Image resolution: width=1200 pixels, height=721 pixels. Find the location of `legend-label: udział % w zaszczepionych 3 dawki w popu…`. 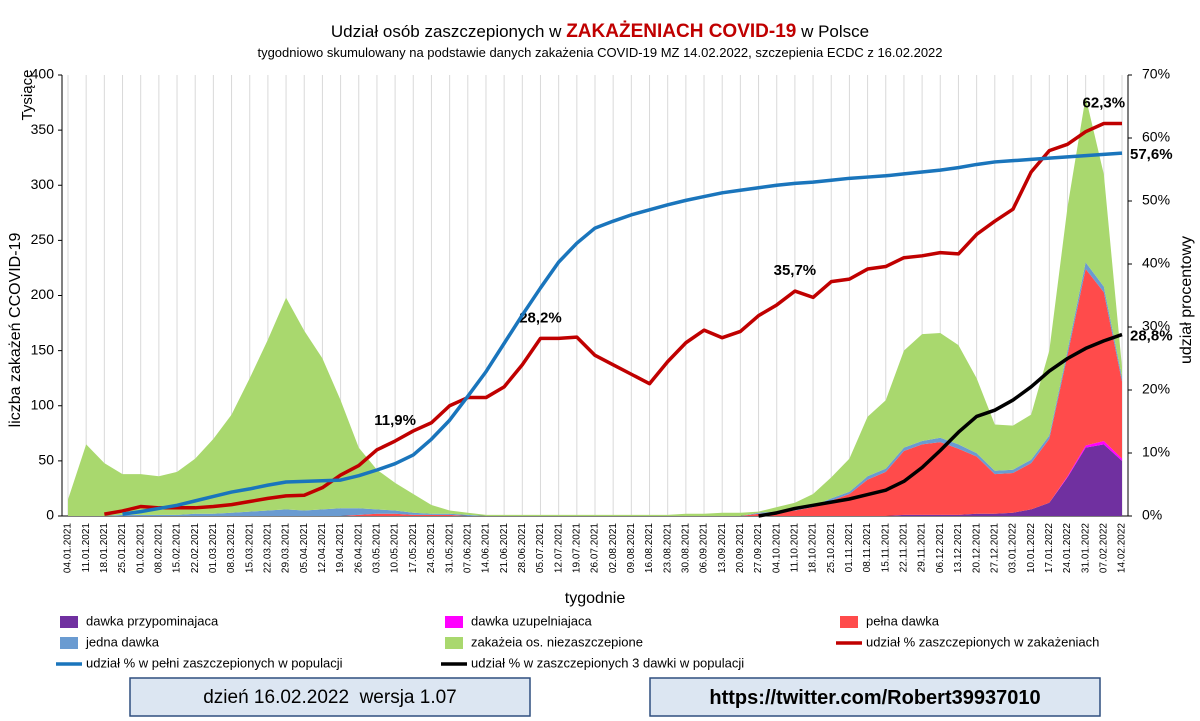

legend-label: udział % w zaszczepionych 3 dawki w popu… is located at coordinates (607, 662).